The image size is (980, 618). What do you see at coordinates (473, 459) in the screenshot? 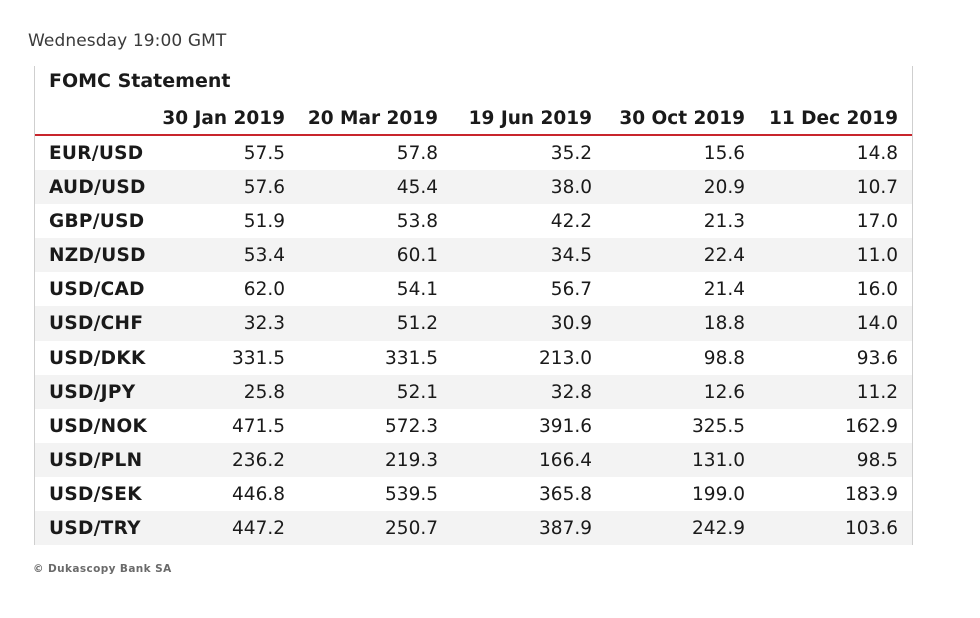
I see `table-row: USD/PLN 236.2 219.3 166.4 131.0 98.5` at bounding box center [473, 459].